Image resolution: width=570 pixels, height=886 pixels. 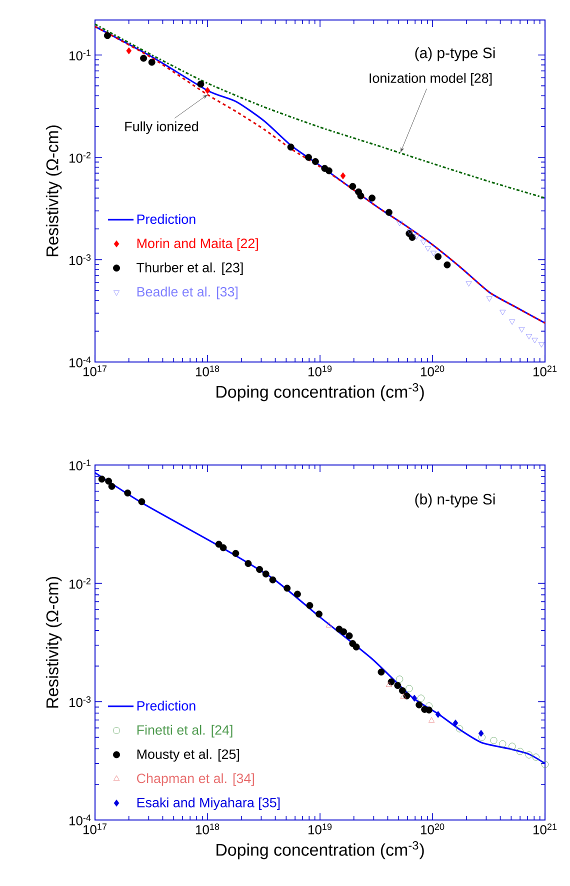 What do you see at coordinates (197, 244) in the screenshot?
I see `legend-label: Morin and Maita [22]` at bounding box center [197, 244].